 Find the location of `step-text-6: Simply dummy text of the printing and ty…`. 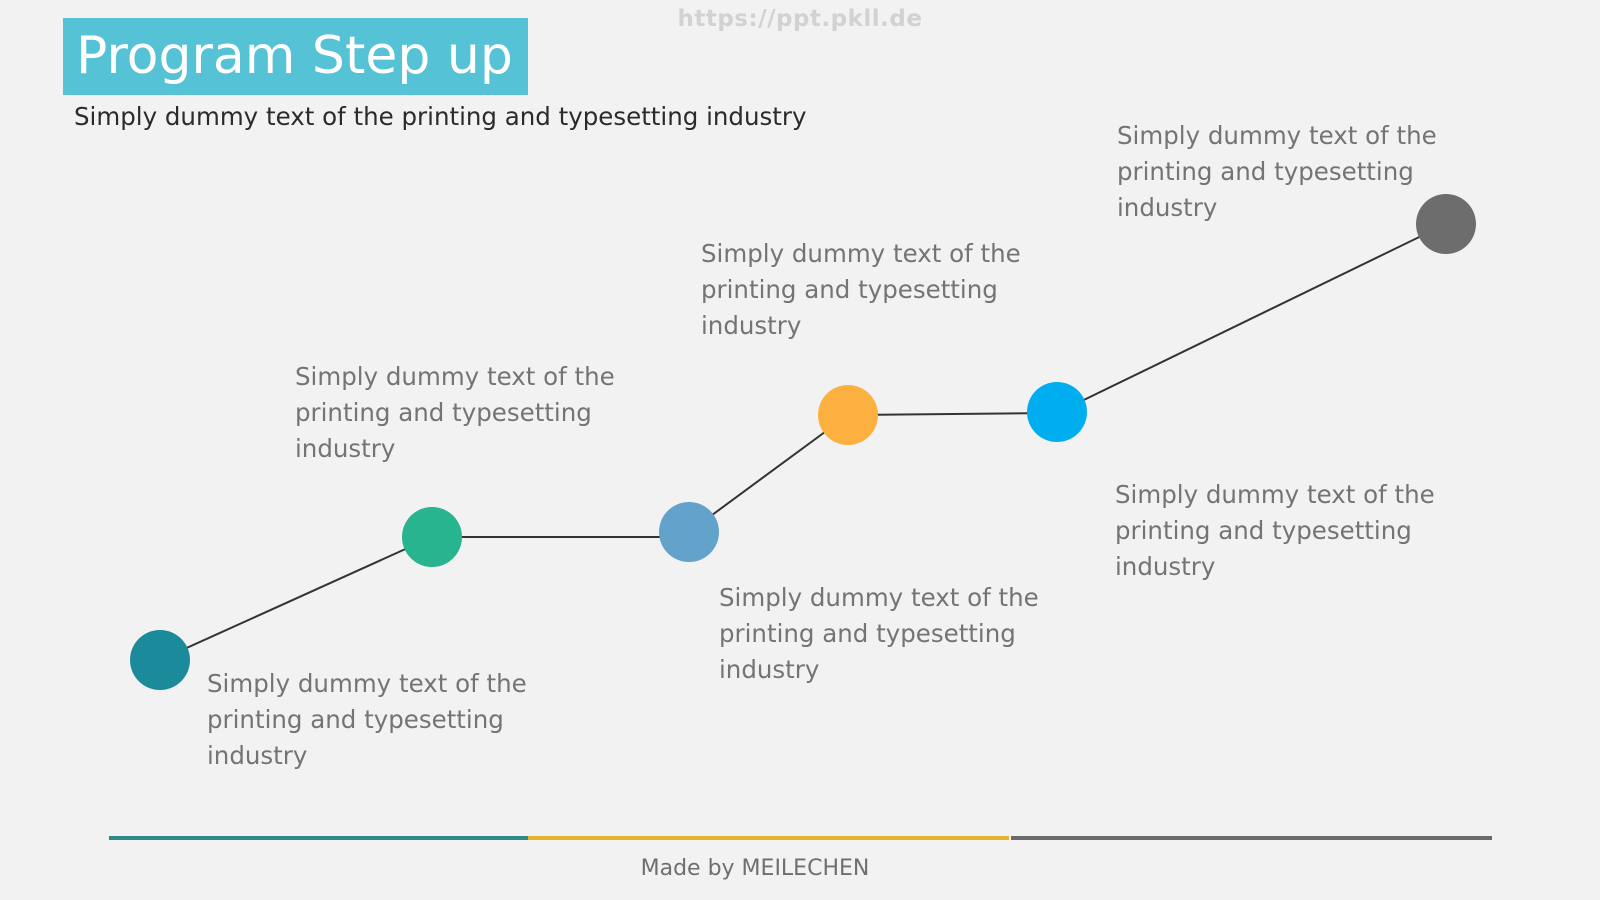

step-text-6: Simply dummy text of the printing and ty… is located at coordinates (1277, 171).